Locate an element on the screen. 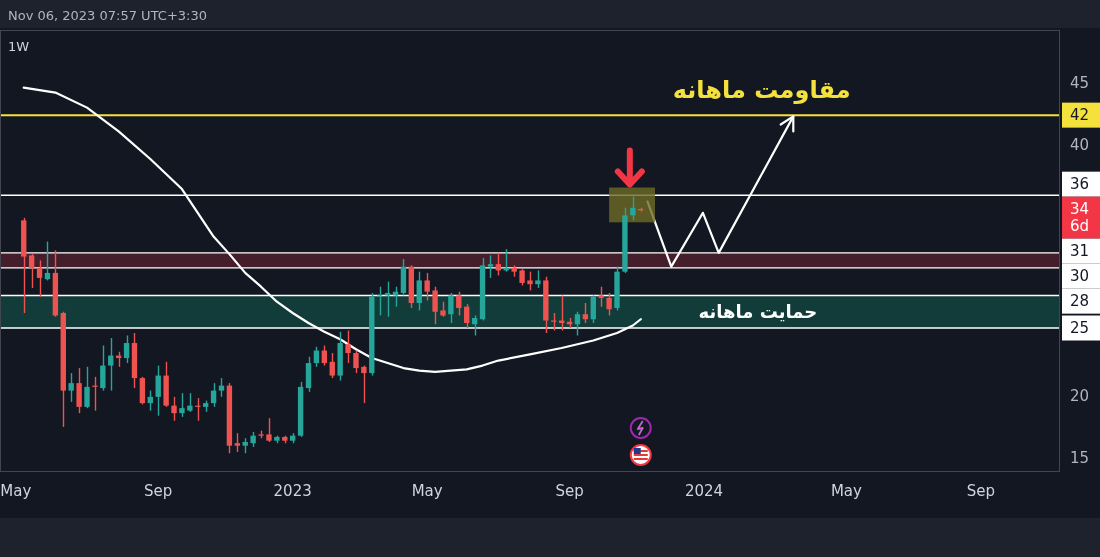  y-tick-label: 20 is located at coordinates (1080, 395).